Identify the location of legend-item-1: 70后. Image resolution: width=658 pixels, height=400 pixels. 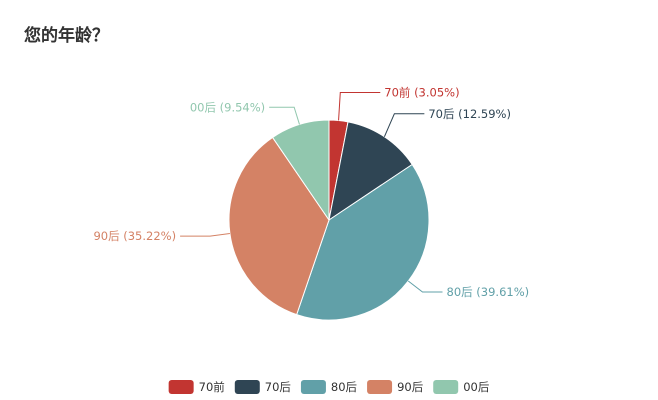
(262, 387).